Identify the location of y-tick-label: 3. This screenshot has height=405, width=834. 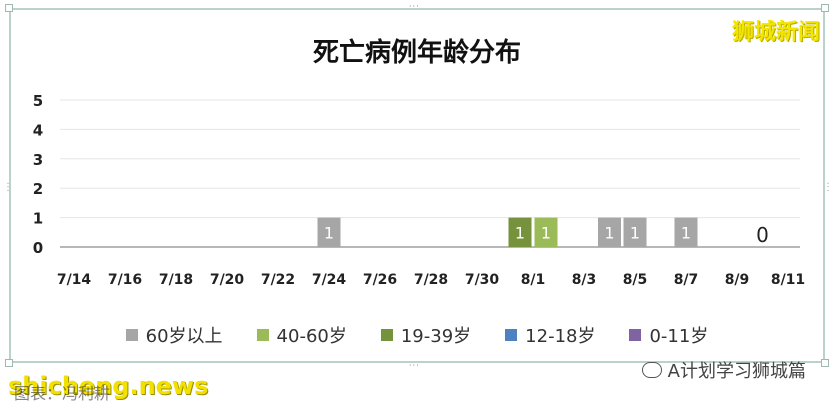
(38, 160).